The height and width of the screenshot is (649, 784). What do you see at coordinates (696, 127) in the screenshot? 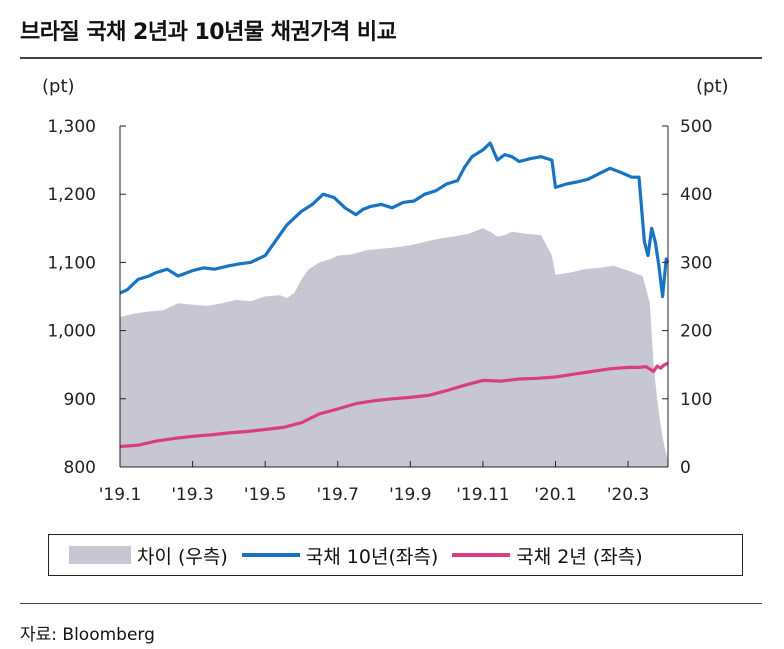
I see `right-tick-label: 500` at bounding box center [696, 127].